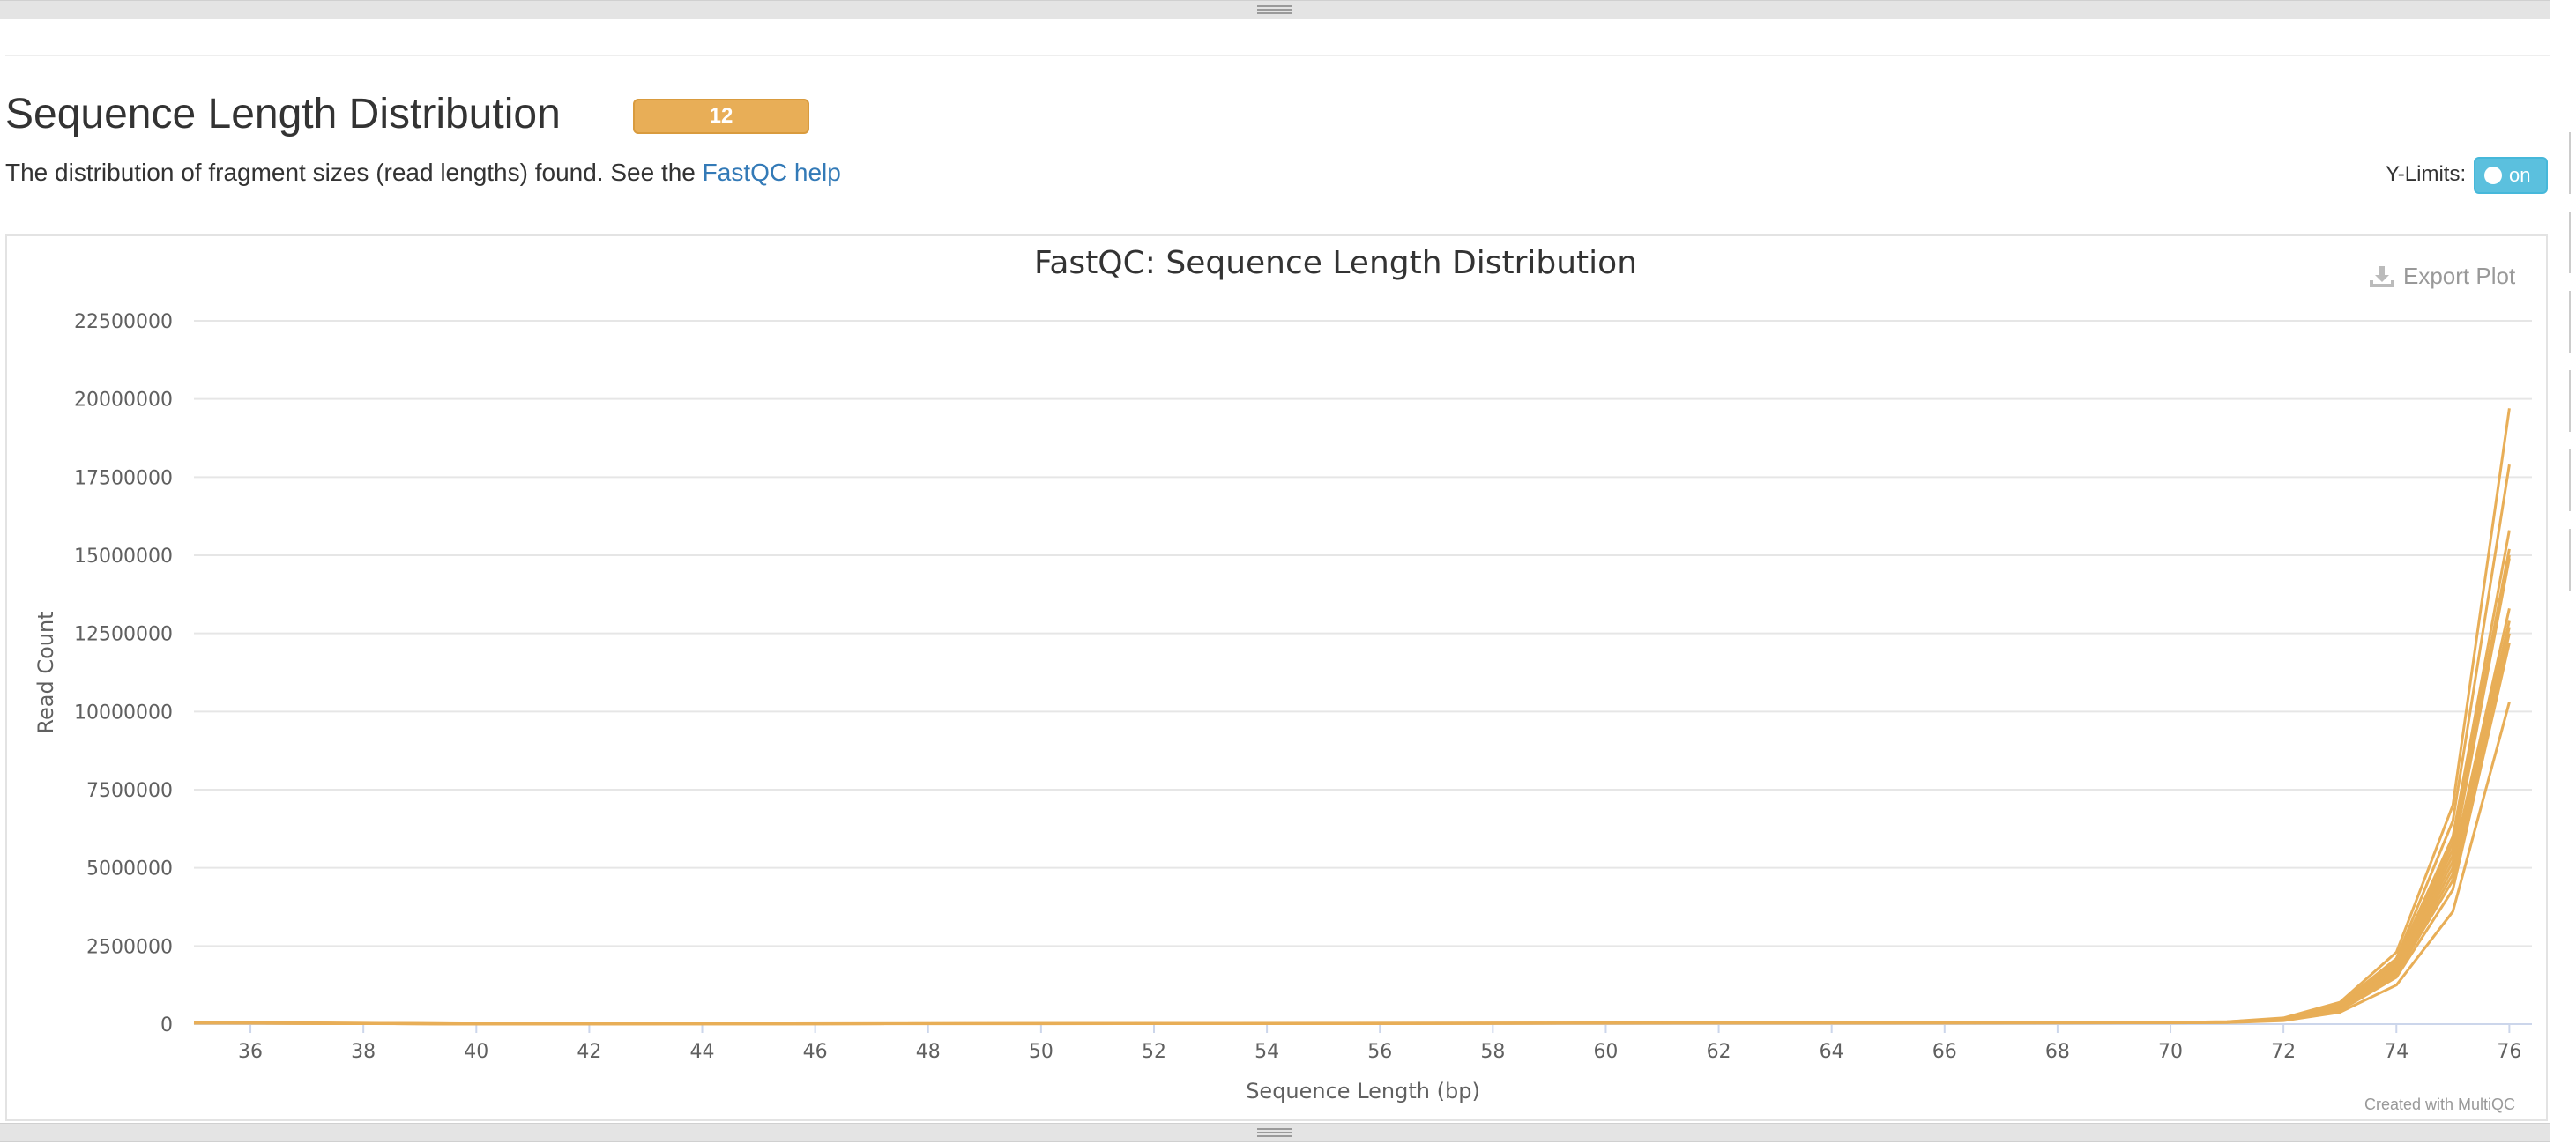 Image resolution: width=2576 pixels, height=1144 pixels. I want to click on toggle-state-label: on, so click(2520, 175).